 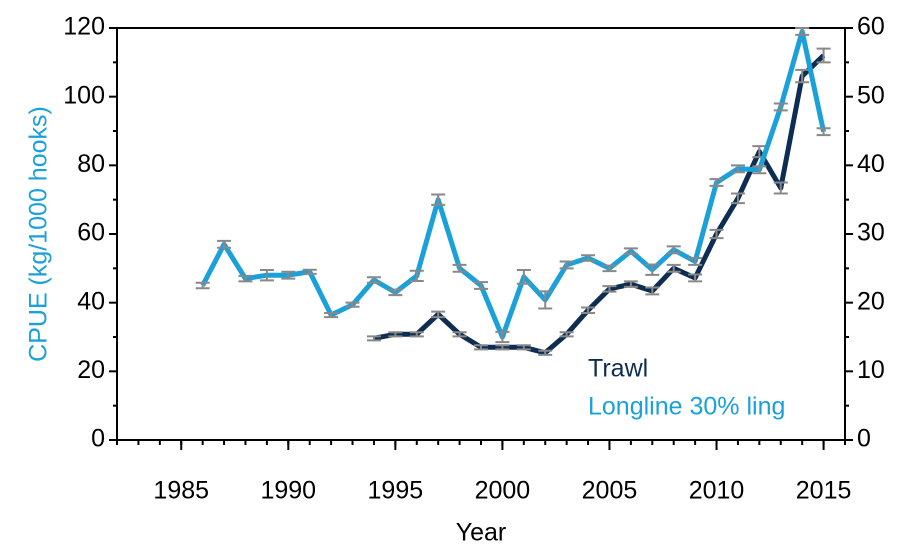 I want to click on x-tick-label: 1995, so click(x=396, y=491).